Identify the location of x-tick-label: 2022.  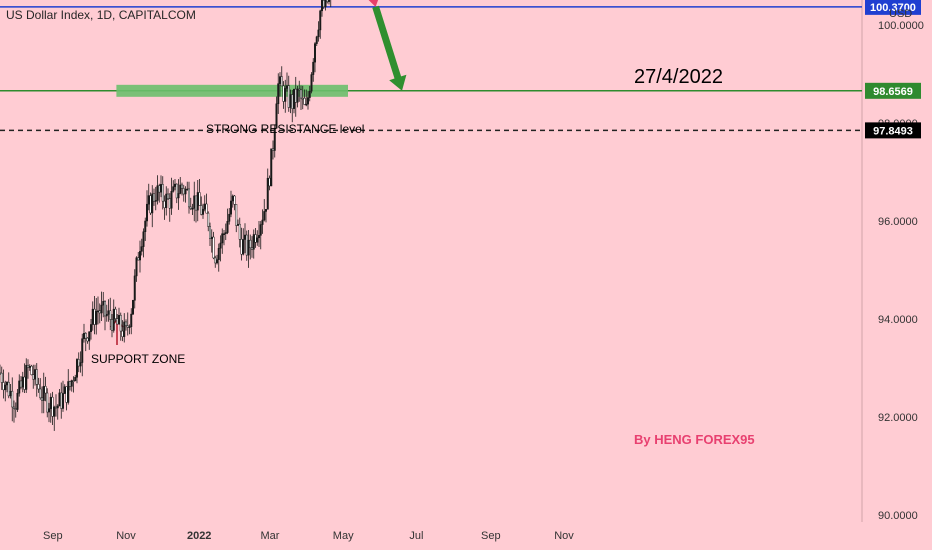
(199, 536).